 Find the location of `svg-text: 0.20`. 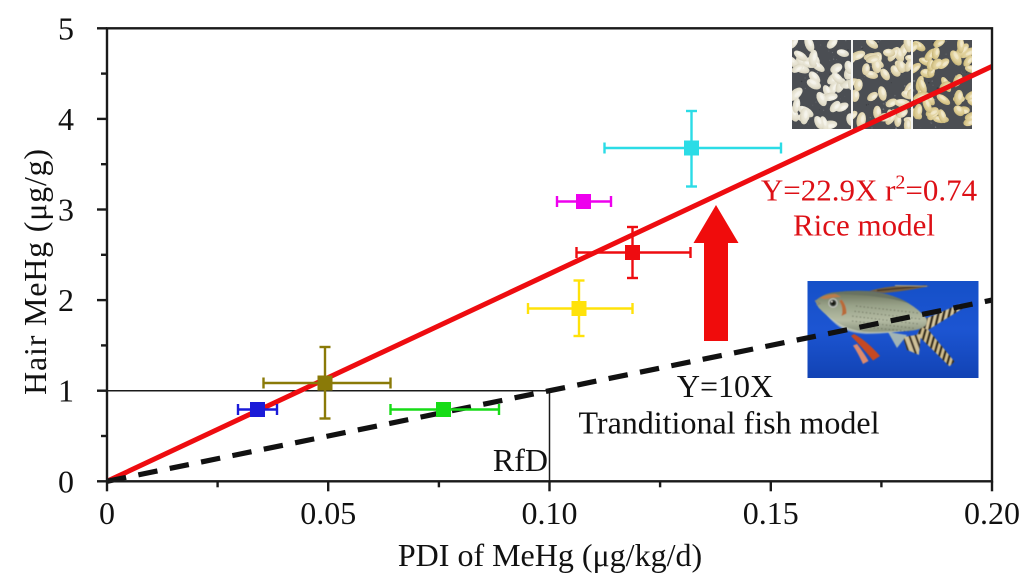

svg-text: 0.20 is located at coordinates (992, 513).